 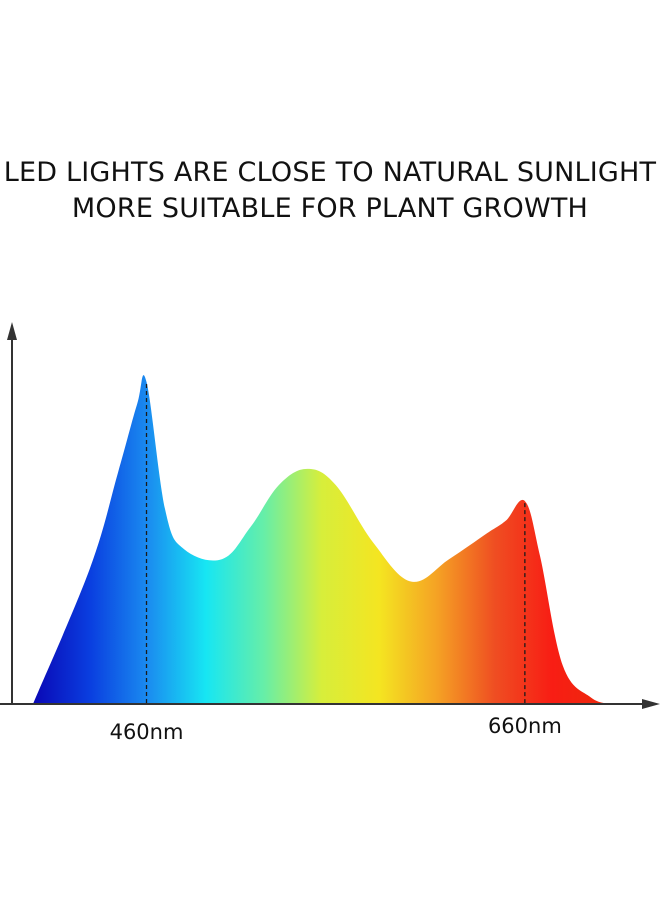 What do you see at coordinates (12, 331) in the screenshot?
I see `y-axis-arrow` at bounding box center [12, 331].